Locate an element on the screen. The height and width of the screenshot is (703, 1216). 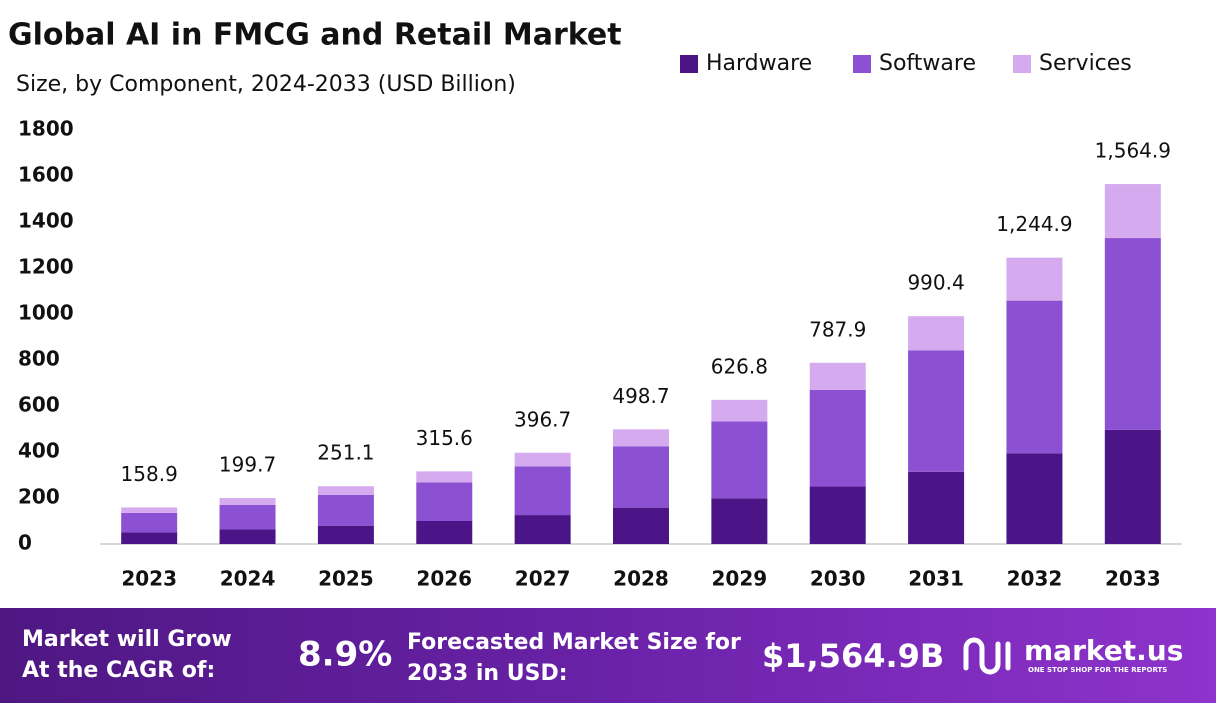
forecast-label: Forecasted Market Size for is located at coordinates (574, 642).